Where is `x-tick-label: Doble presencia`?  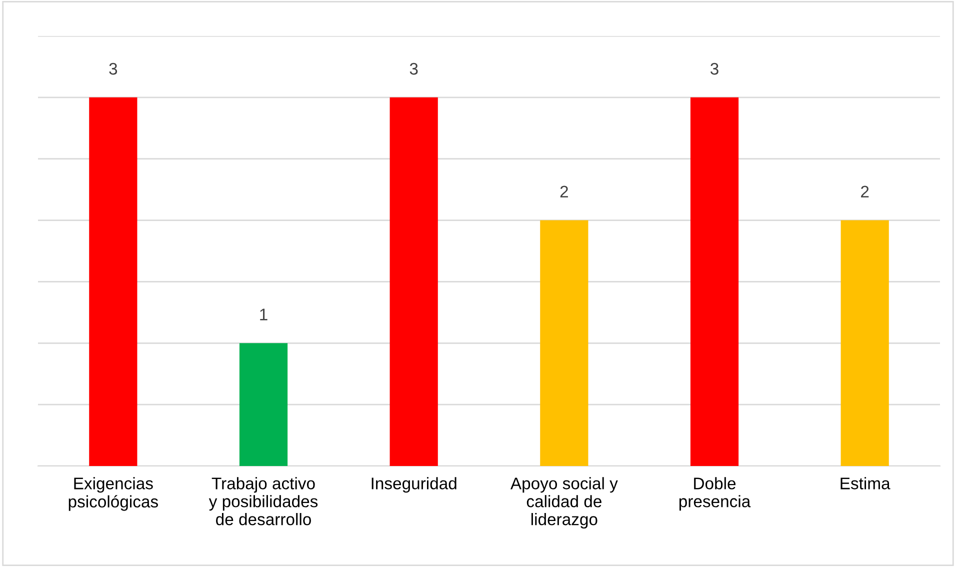 x-tick-label: Doble presencia is located at coordinates (715, 494).